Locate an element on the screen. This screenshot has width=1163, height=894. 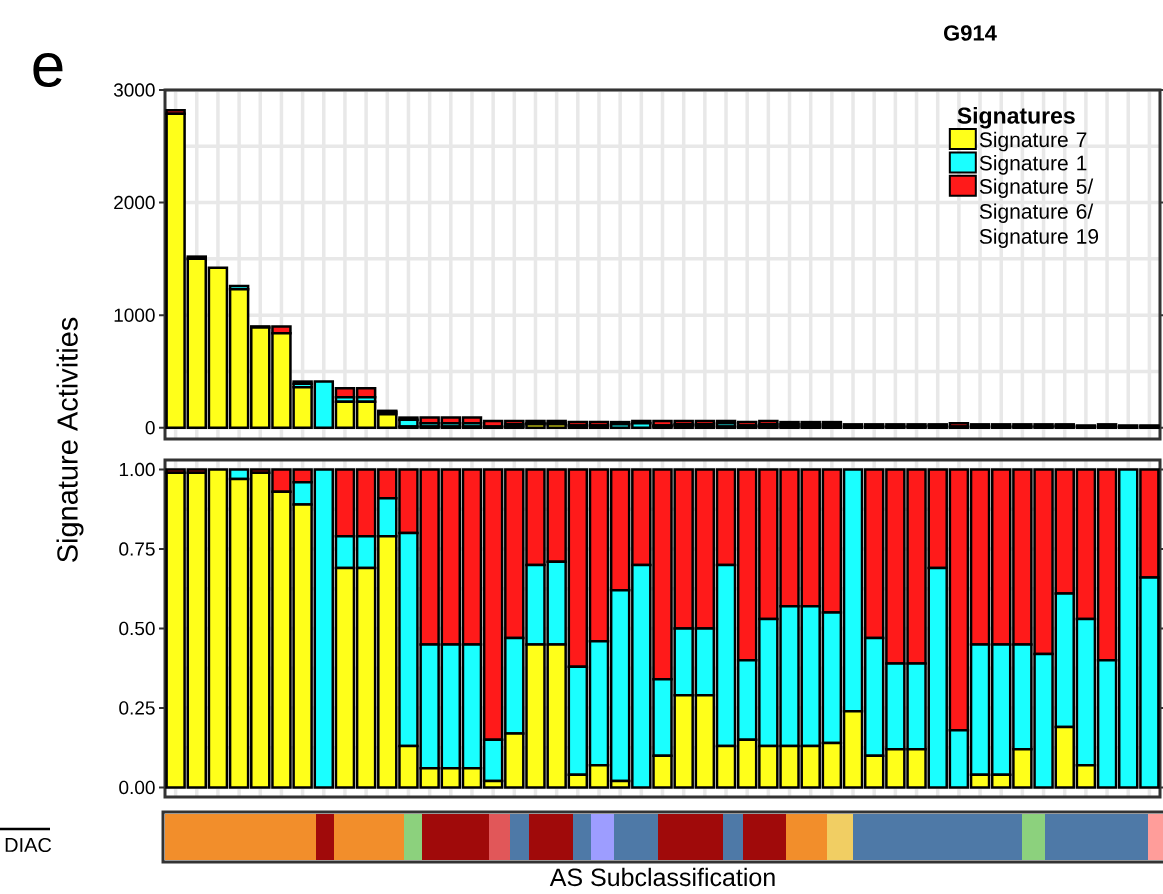
y-tick-label: 3000 is located at coordinates (134, 90).